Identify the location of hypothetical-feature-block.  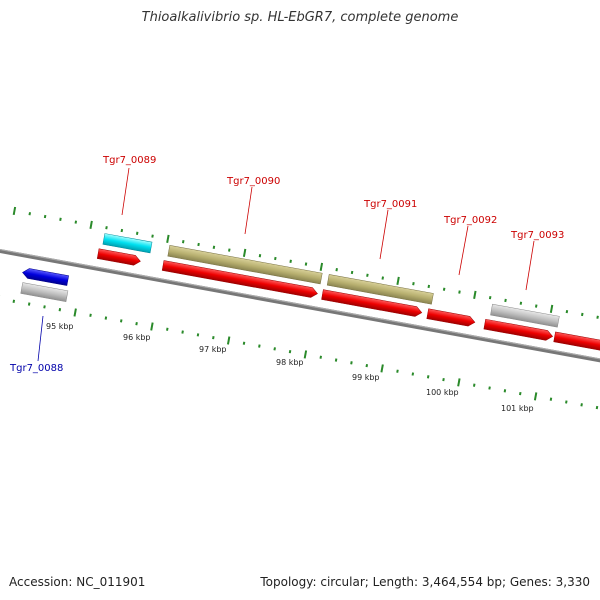
(525, 315).